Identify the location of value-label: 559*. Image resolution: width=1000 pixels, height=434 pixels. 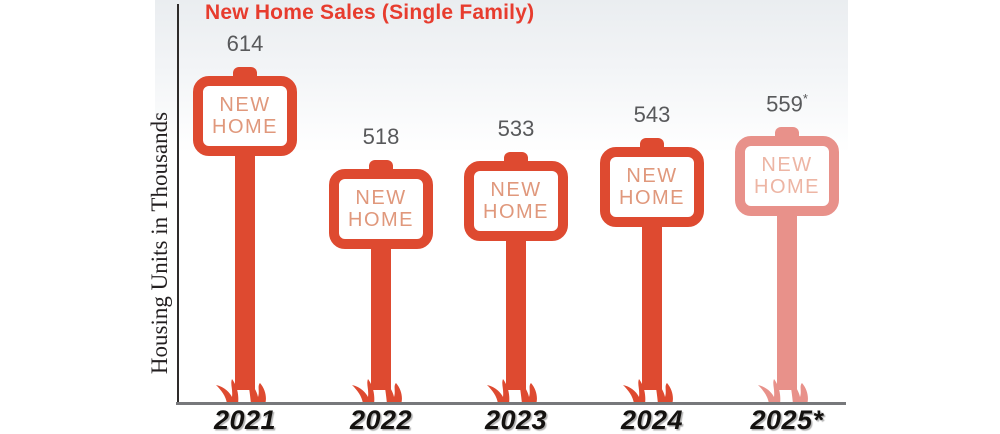
(787, 104).